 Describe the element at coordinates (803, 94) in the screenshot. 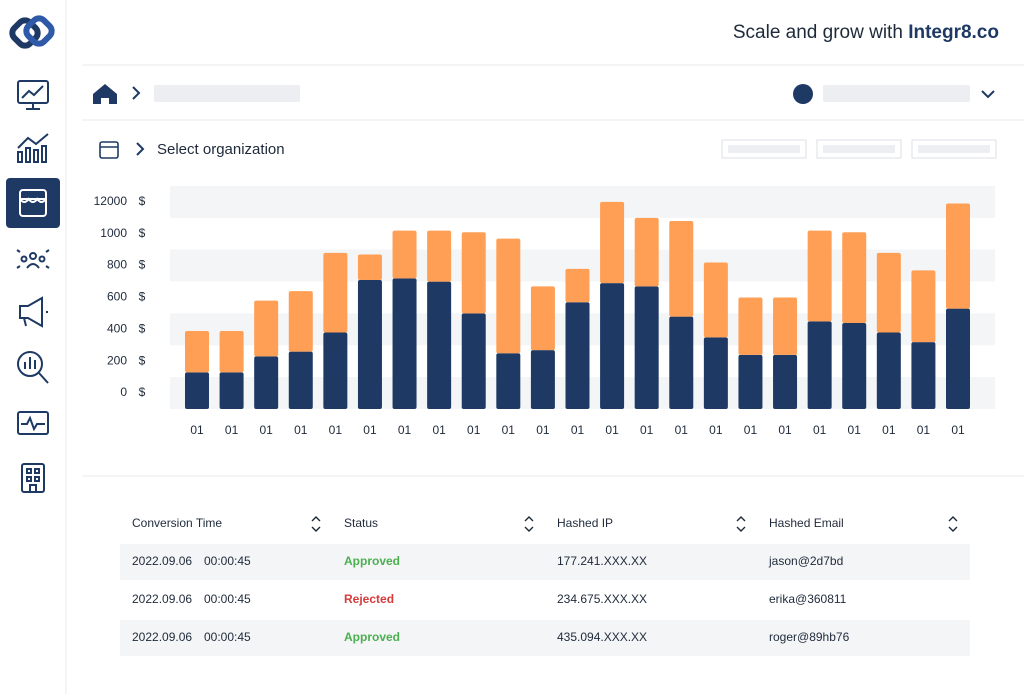

I see `avatar` at that location.